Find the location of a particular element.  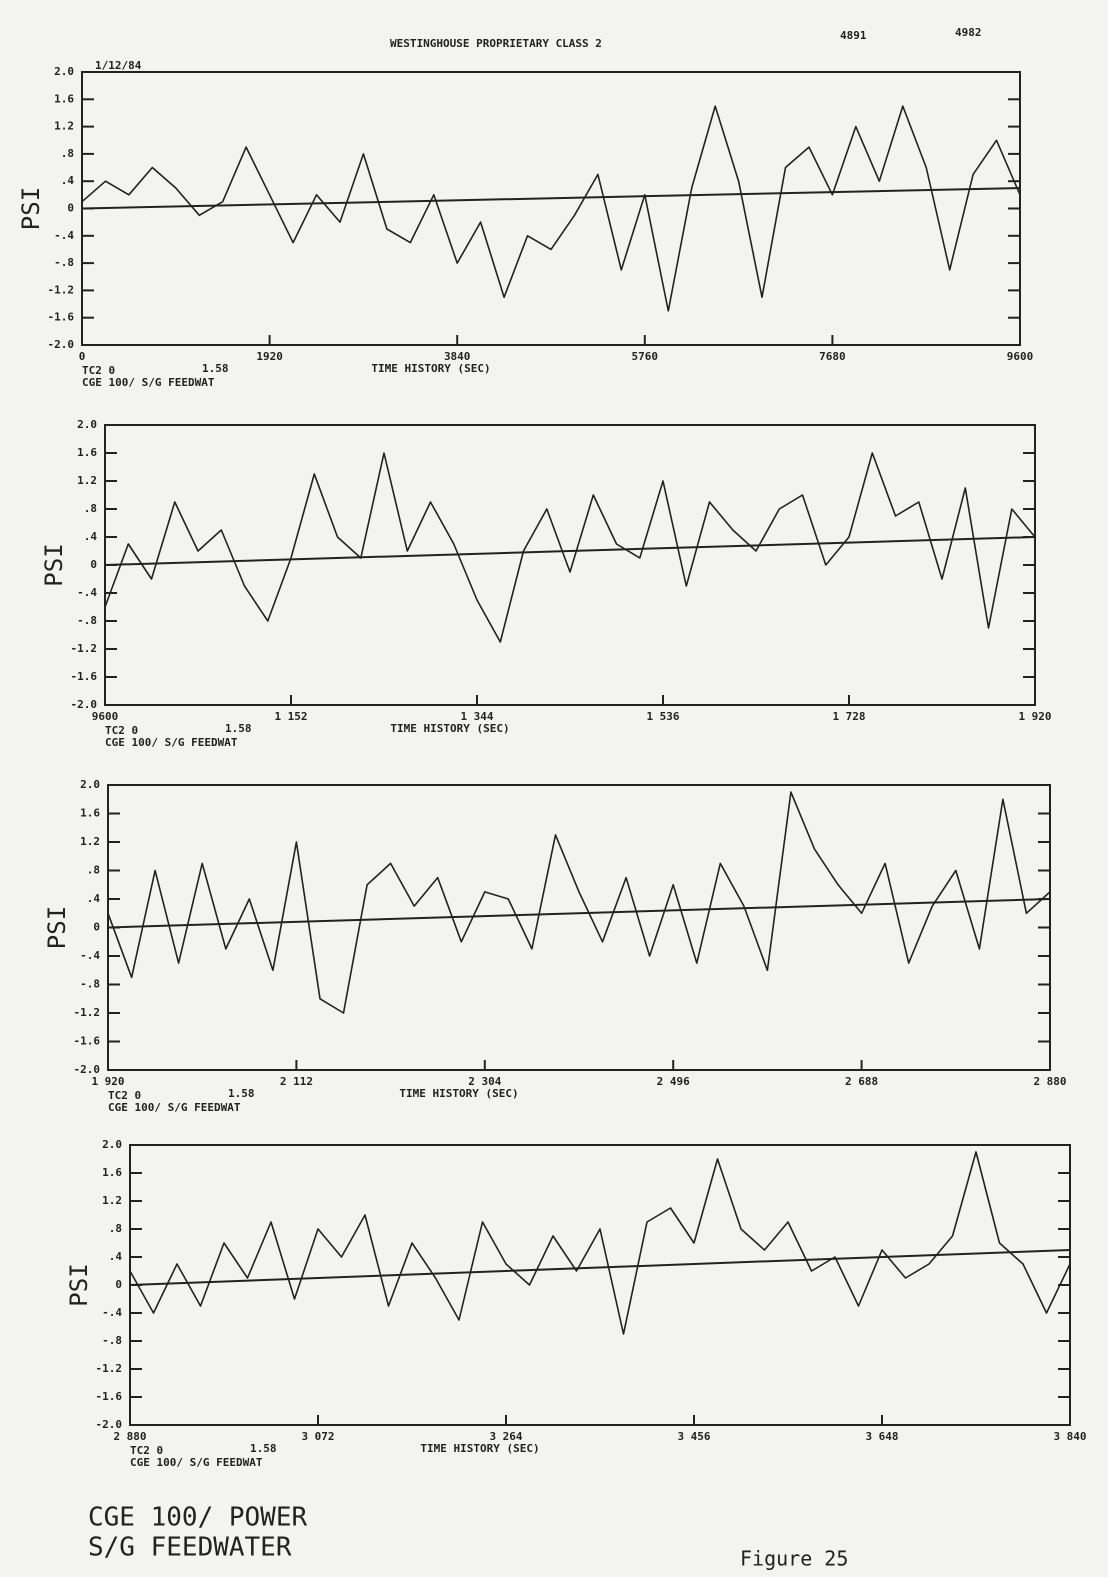

x-tick-label: 1920 is located at coordinates (269, 356).